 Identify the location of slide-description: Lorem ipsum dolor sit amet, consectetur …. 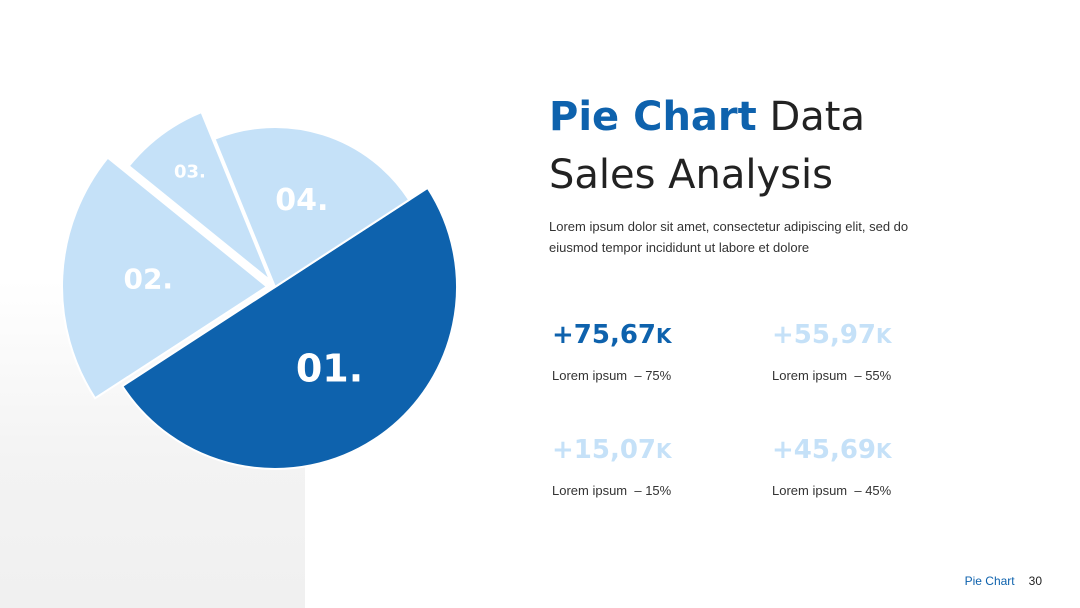
(729, 237).